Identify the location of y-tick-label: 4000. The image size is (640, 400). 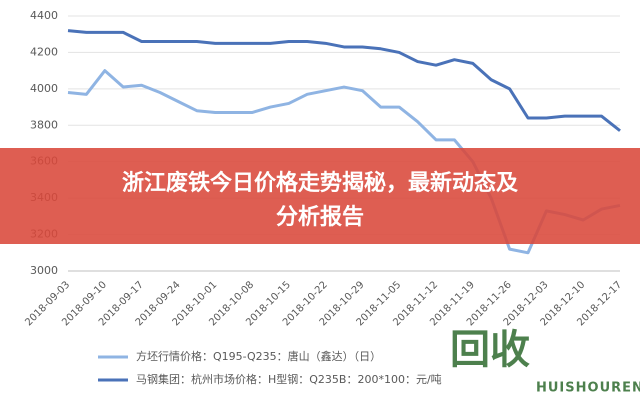
(44, 88).